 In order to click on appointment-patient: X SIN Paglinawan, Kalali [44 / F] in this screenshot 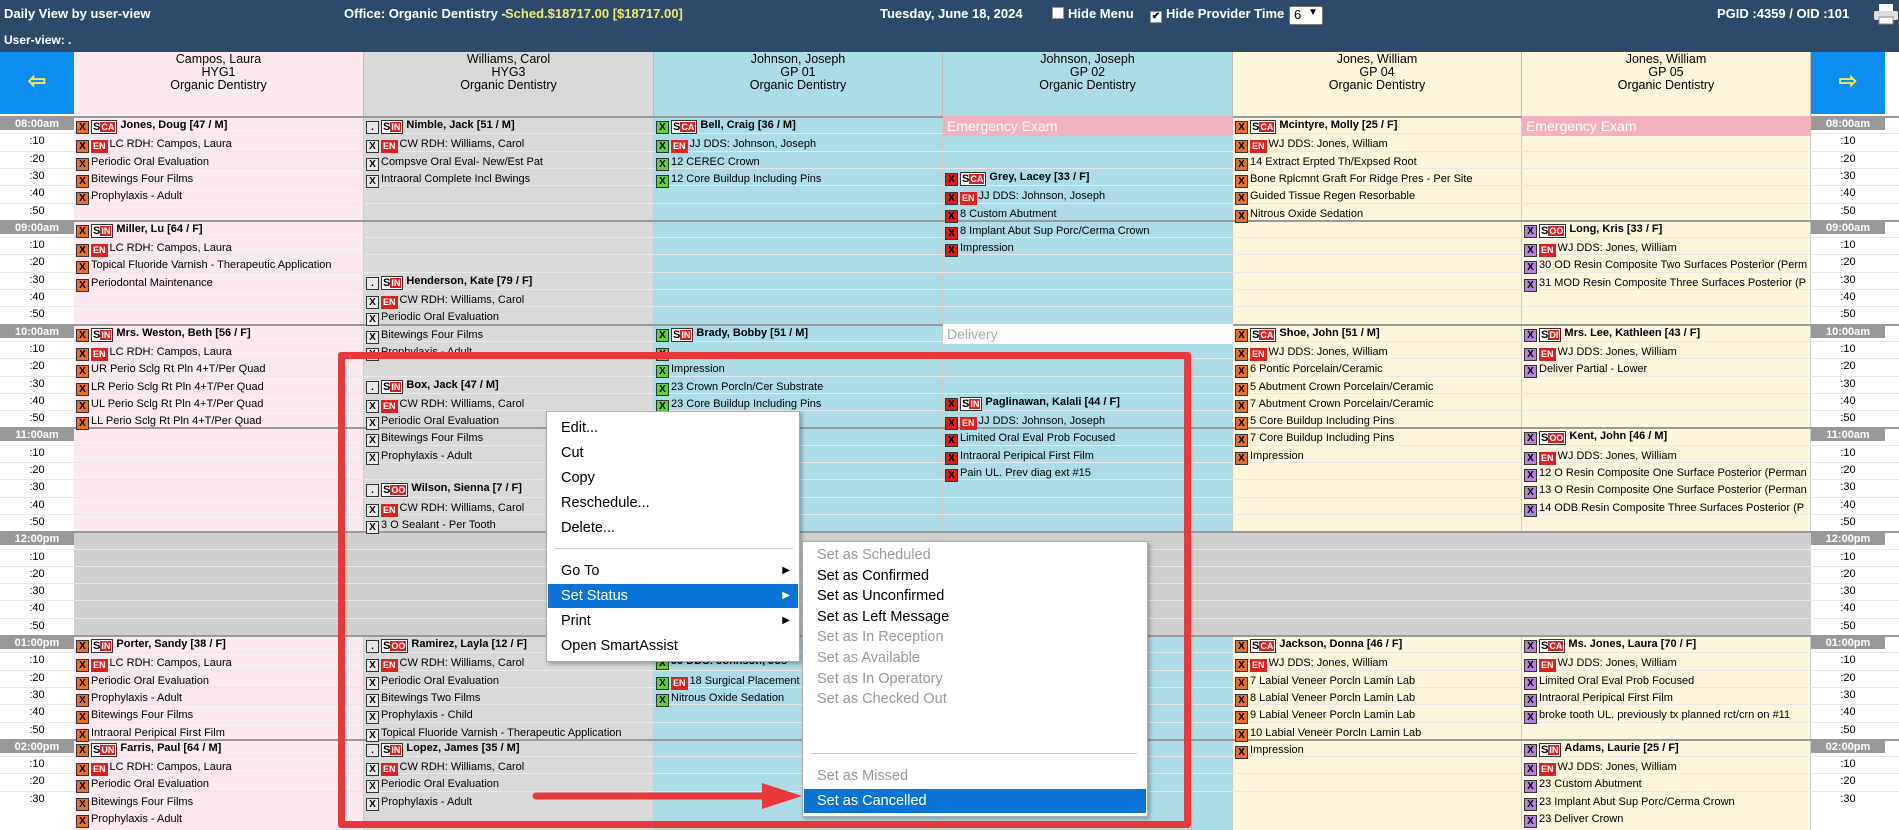, I will do `click(1088, 402)`.